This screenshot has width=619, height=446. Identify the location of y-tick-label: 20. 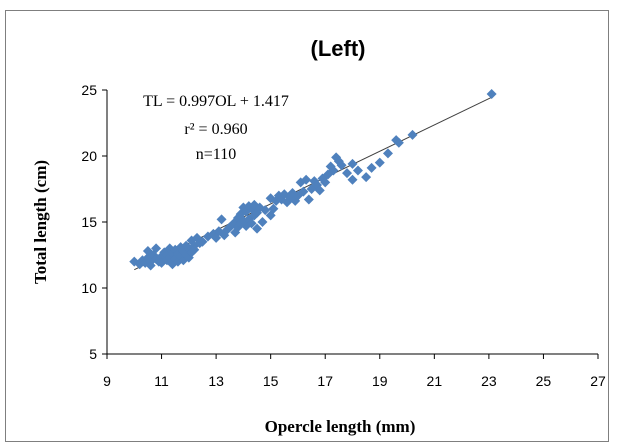
(89, 156).